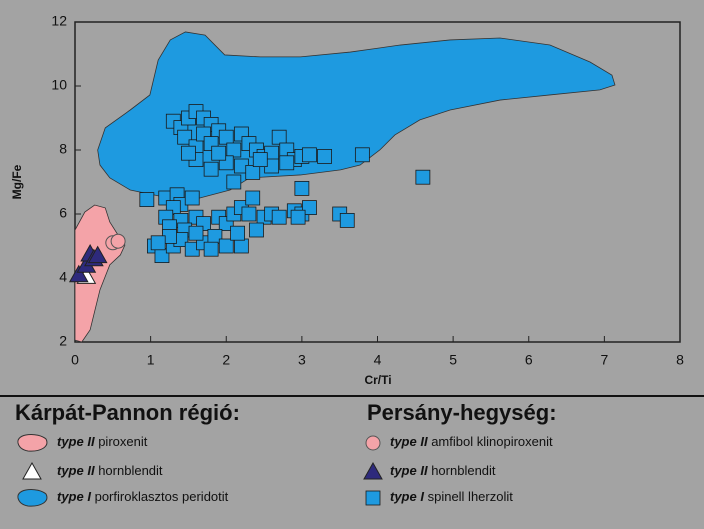 This screenshot has height=529, width=704. I want to click on legend-name: piroxenit, so click(123, 441).